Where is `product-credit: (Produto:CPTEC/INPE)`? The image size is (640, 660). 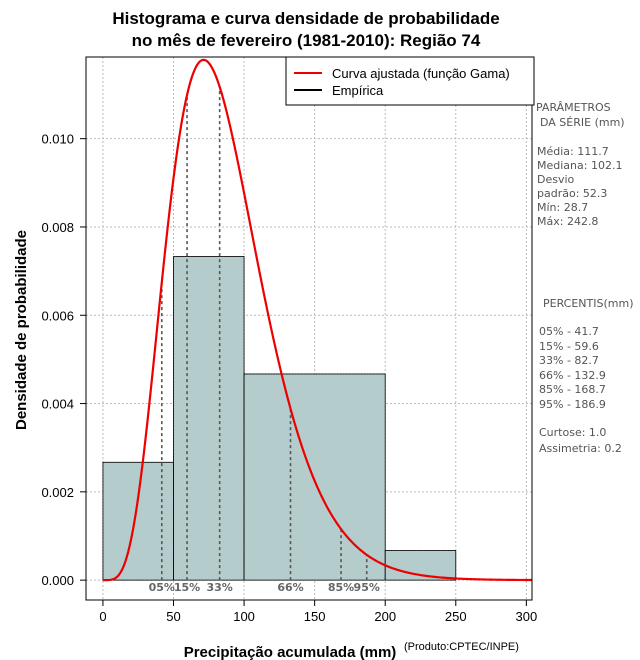
product-credit: (Produto:CPTEC/INPE) is located at coordinates (461, 647).